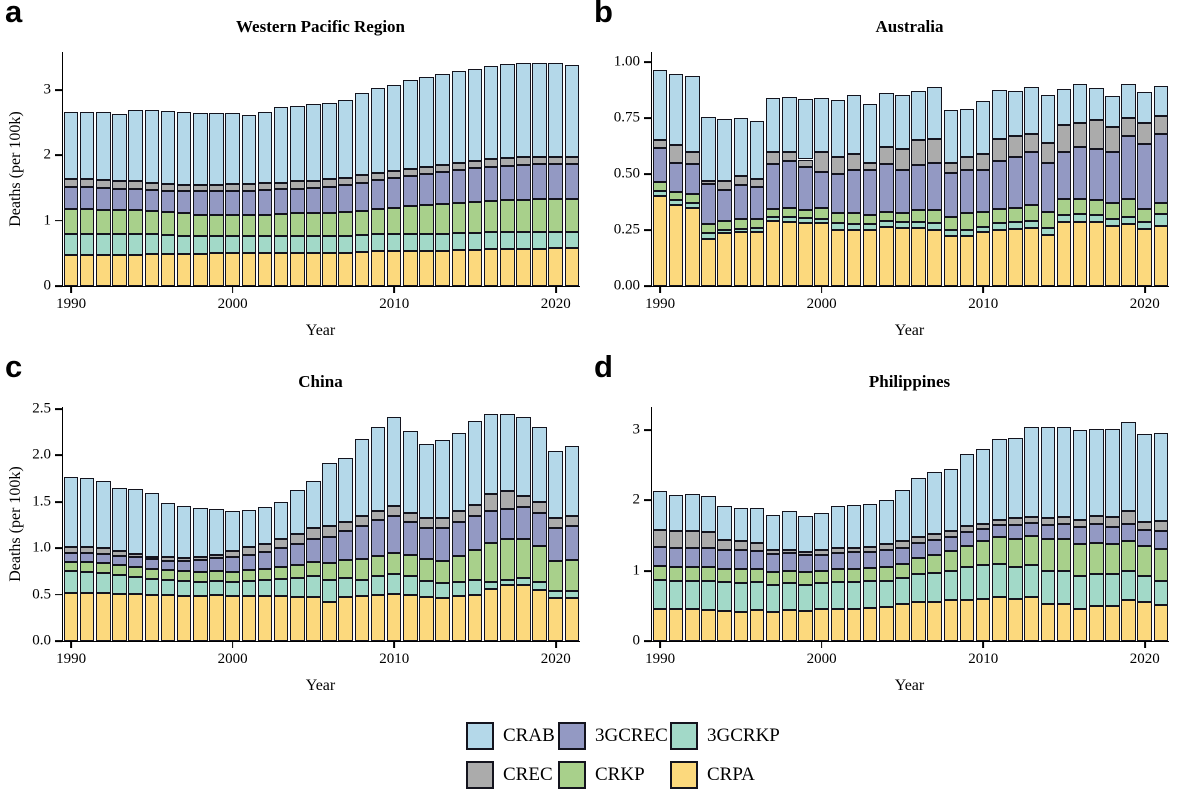  What do you see at coordinates (660, 304) in the screenshot?
I see `x-tick-label: 1990` at bounding box center [660, 304].